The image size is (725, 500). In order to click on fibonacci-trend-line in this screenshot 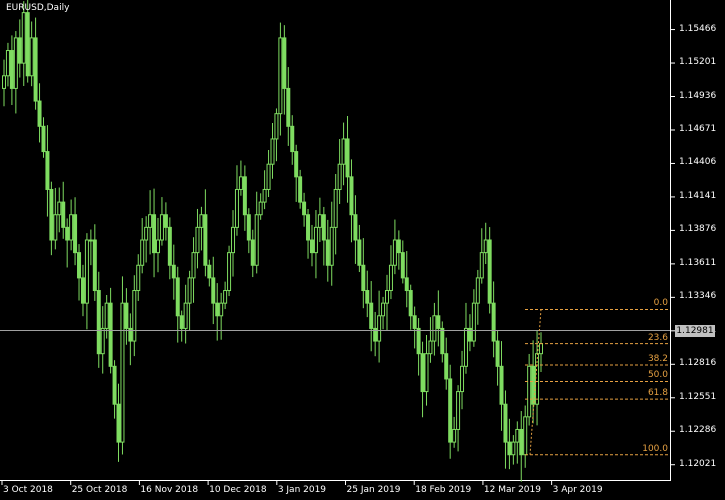, I will do `click(535, 382)`.